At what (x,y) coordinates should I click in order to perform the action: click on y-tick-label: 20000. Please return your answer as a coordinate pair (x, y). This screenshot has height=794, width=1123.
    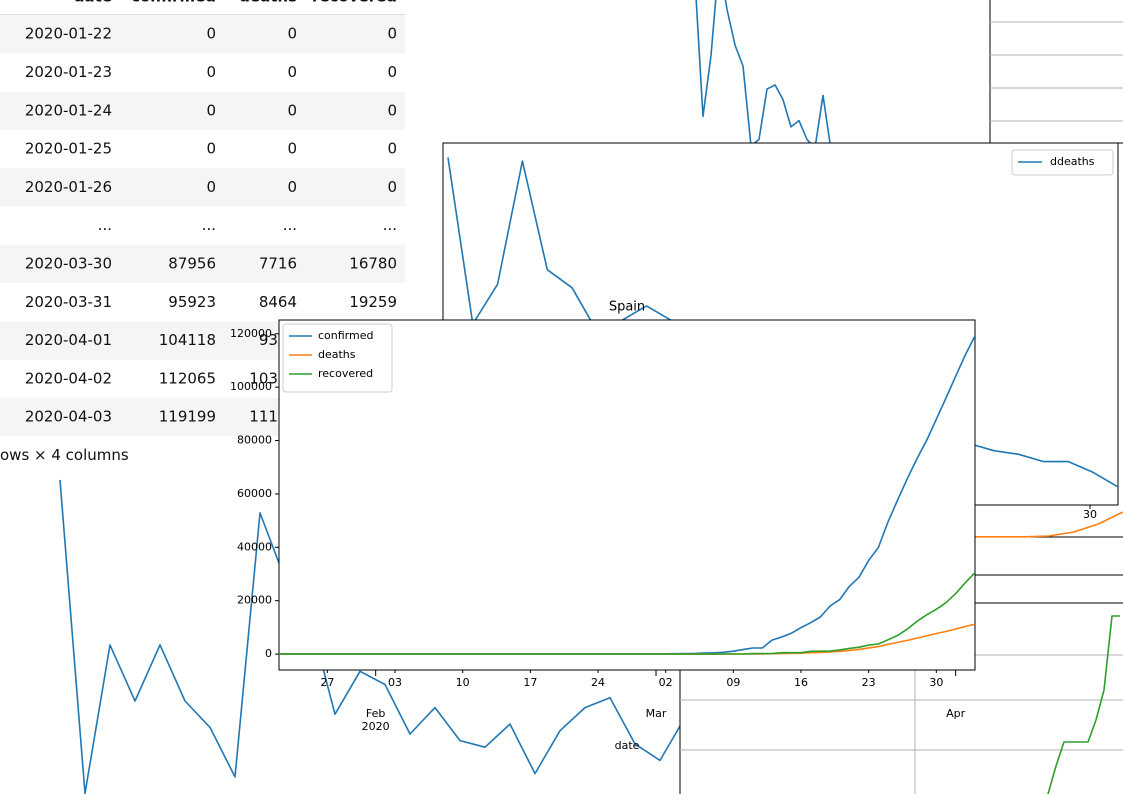
    Looking at the image, I should click on (254, 600).